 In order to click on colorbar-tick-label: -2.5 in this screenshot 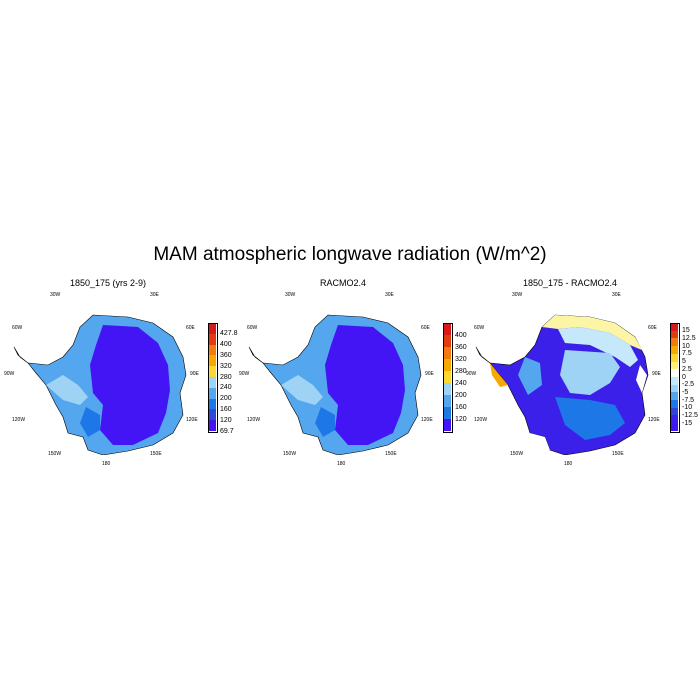, I will do `click(688, 385)`.